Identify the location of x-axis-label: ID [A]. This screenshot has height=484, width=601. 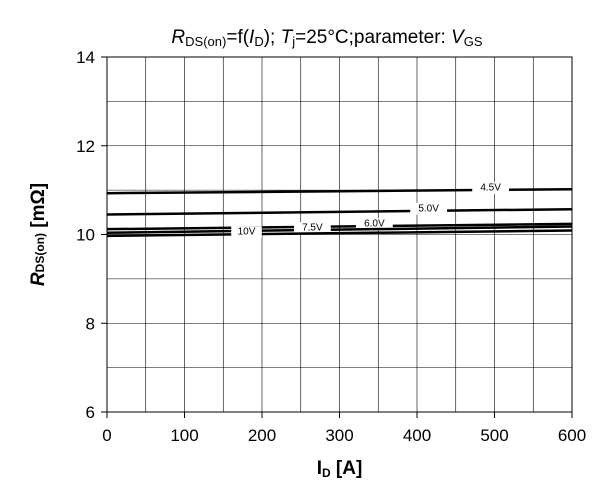
(340, 469).